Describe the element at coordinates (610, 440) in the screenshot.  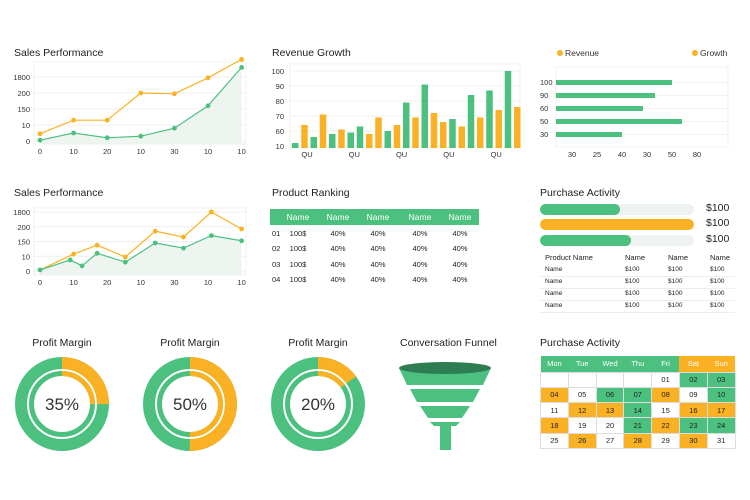
I see `calendar-day: 27` at that location.